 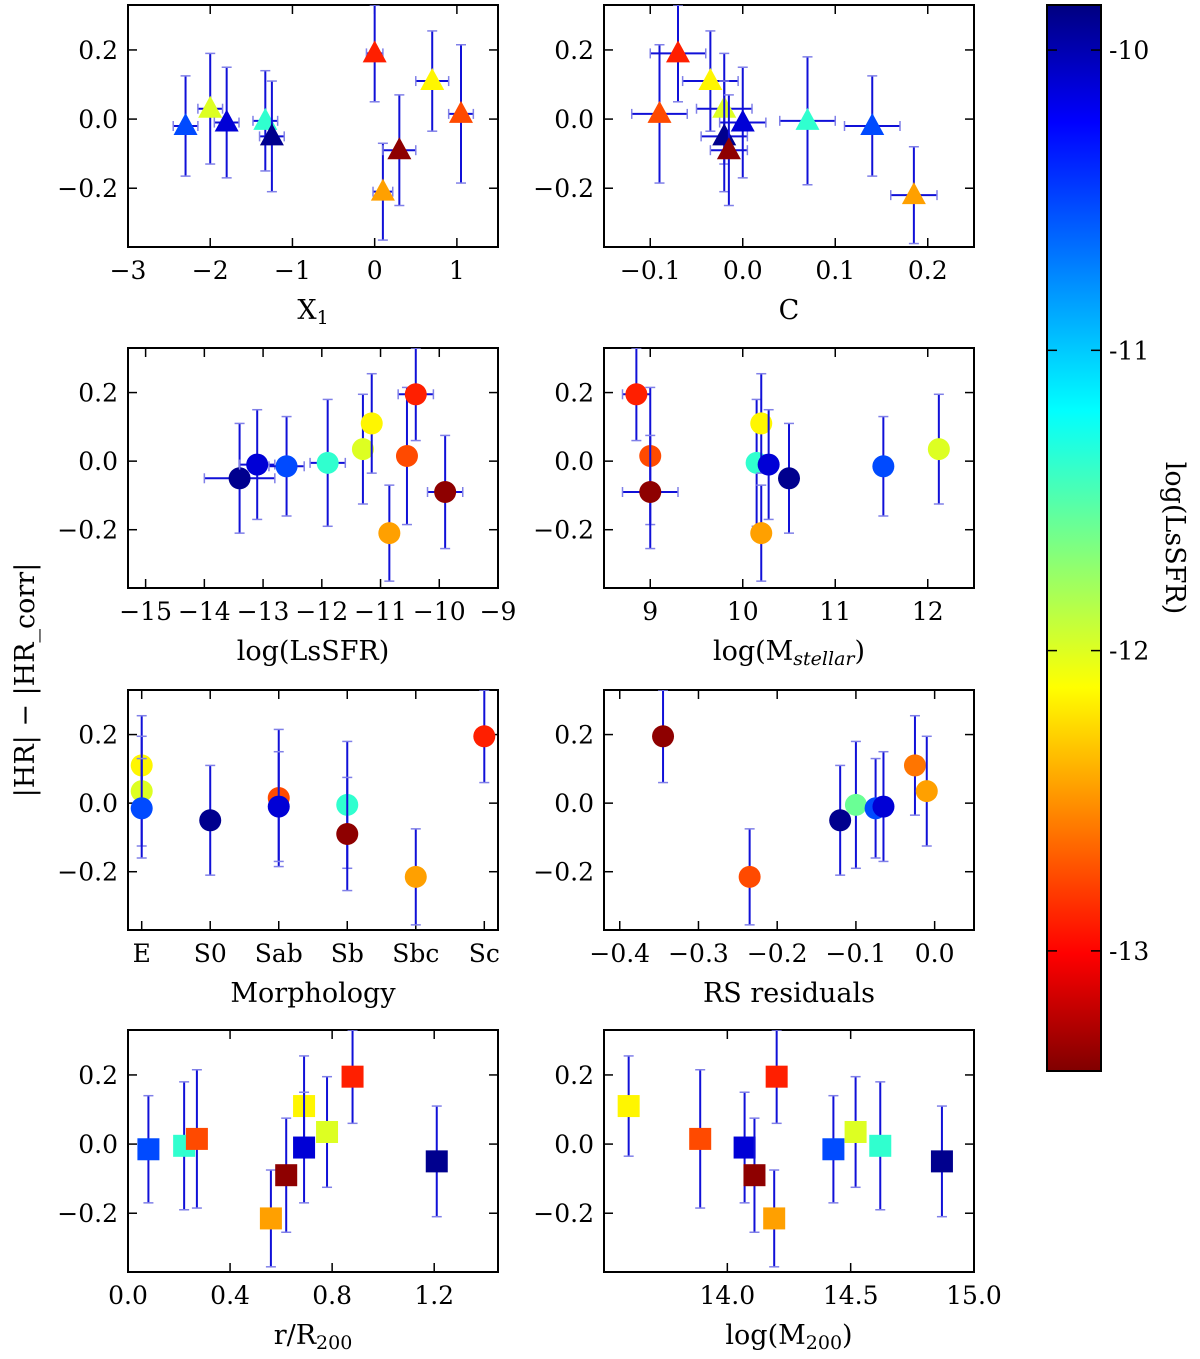 I want to click on shared-ylabel: |HR| − |HR_corr|, so click(x=25, y=680).